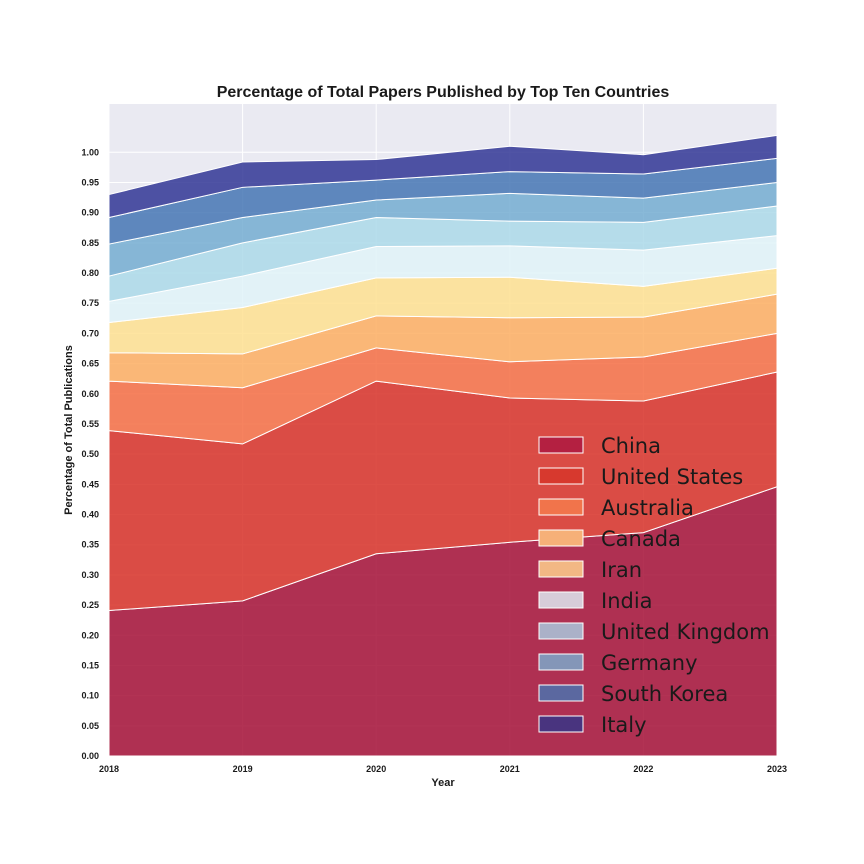 The height and width of the screenshot is (864, 864). What do you see at coordinates (90, 213) in the screenshot?
I see `y-tick-label: 0.90` at bounding box center [90, 213].